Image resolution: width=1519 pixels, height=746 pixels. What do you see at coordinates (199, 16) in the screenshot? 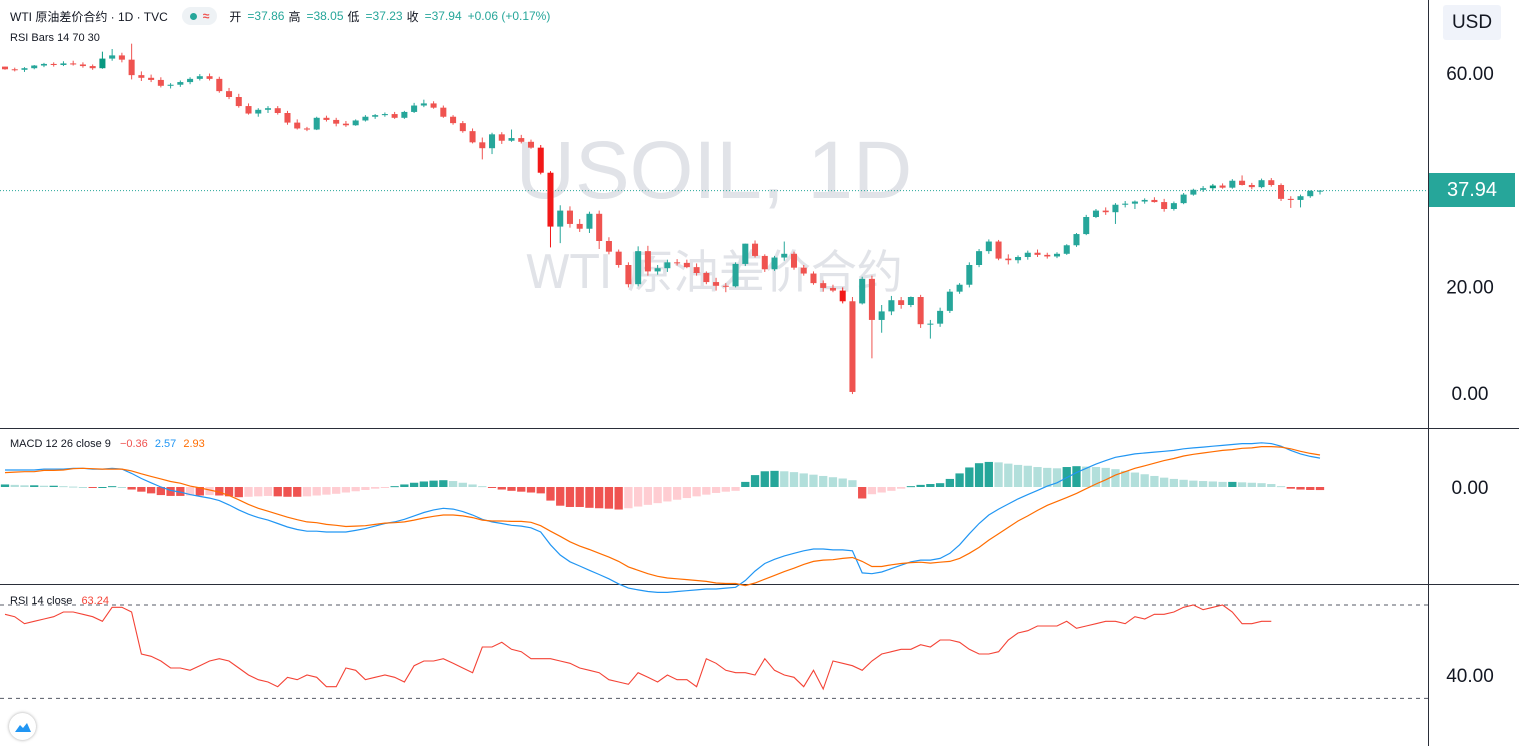
I see `market-status-pill: ≈` at bounding box center [199, 16].